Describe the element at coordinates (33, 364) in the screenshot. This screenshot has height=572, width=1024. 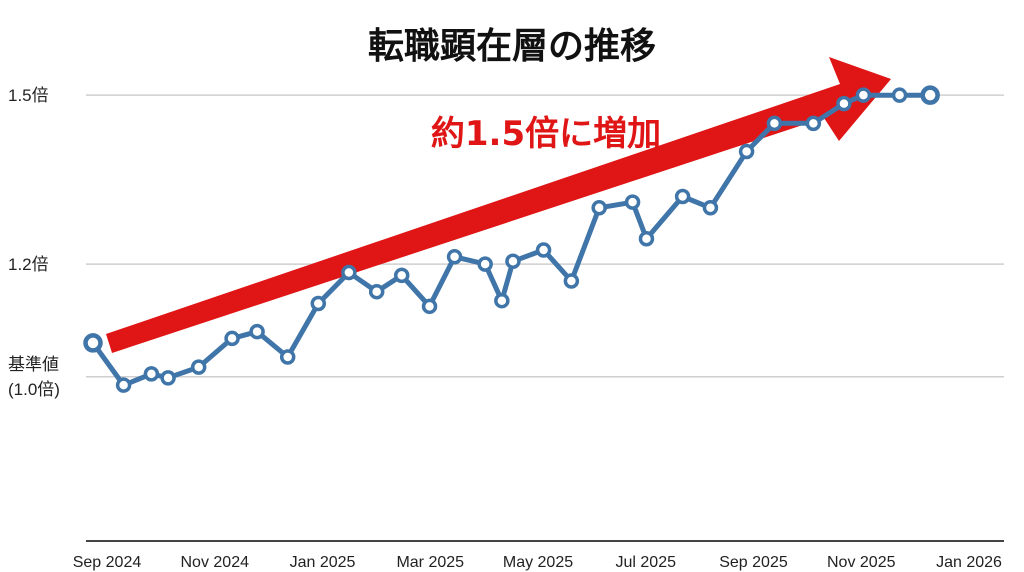
I see `y-tick-label: 基準値` at that location.